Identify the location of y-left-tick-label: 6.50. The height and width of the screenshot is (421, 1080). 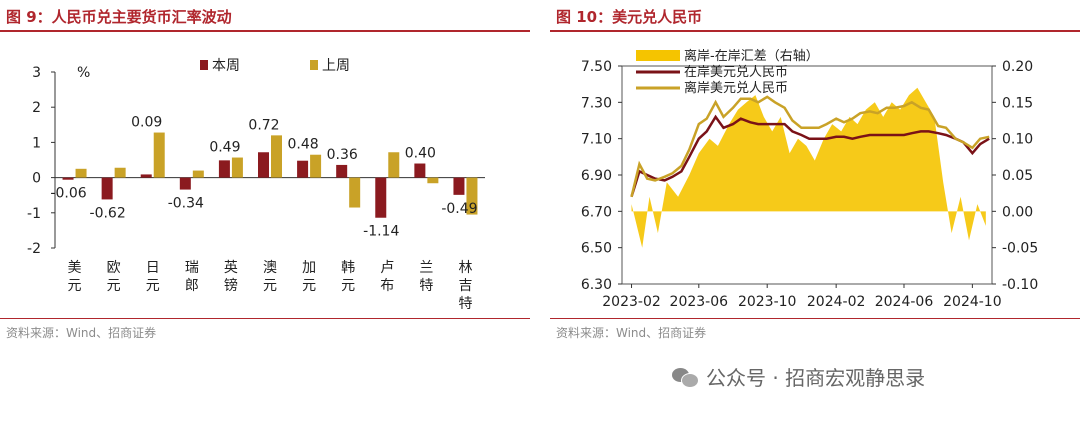
(596, 249).